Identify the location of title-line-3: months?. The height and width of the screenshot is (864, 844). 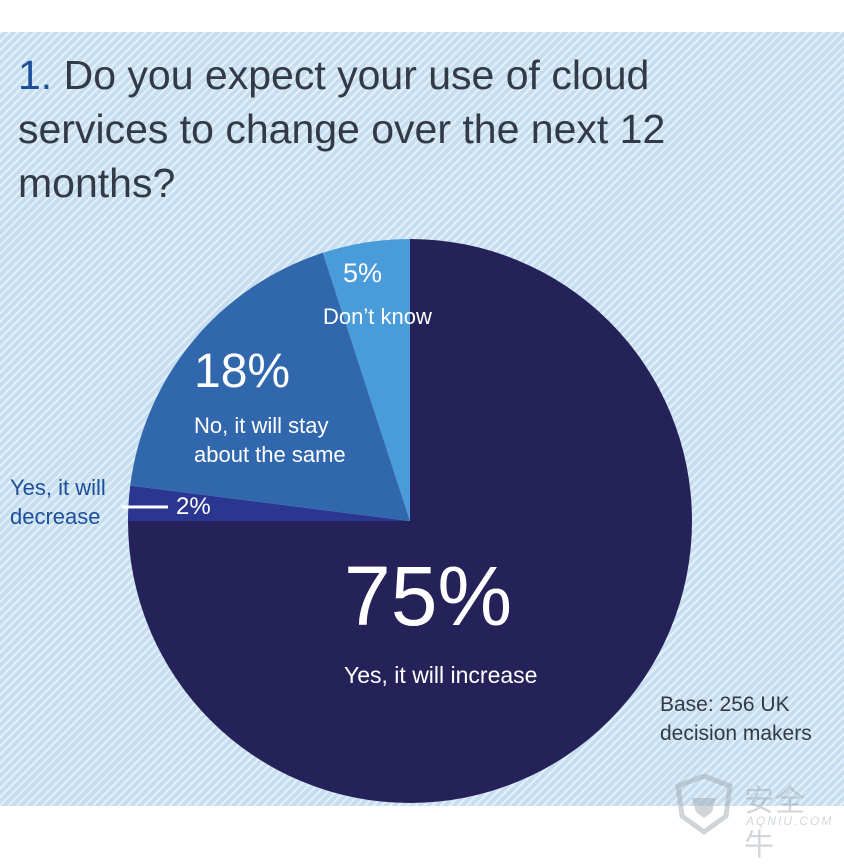
(97, 183).